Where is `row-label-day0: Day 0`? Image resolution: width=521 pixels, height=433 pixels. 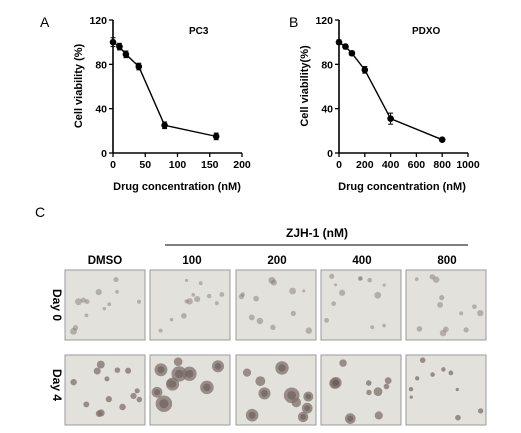 row-label-day0: Day 0 is located at coordinates (57, 305).